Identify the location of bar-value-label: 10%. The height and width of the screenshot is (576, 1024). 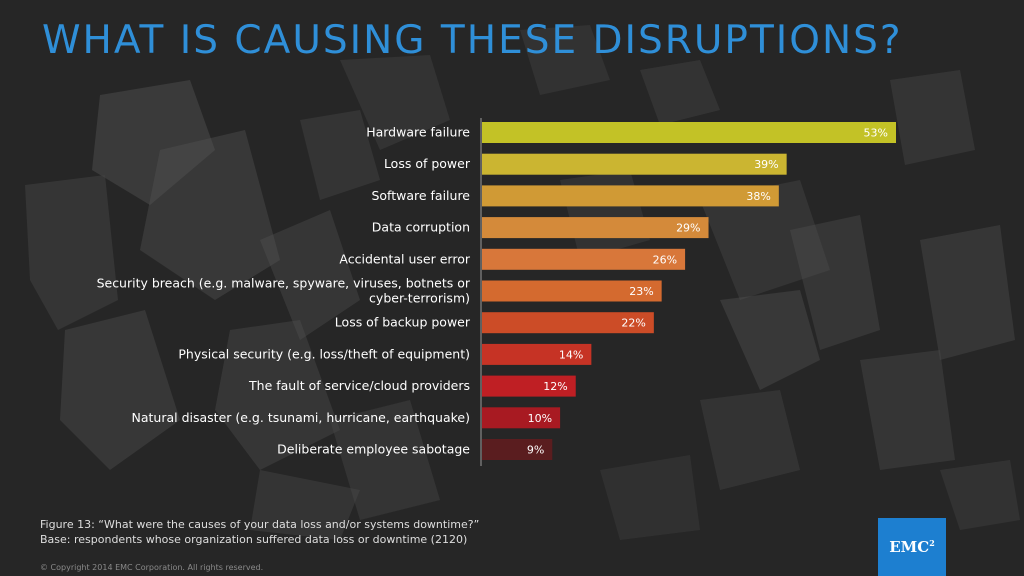
(540, 418).